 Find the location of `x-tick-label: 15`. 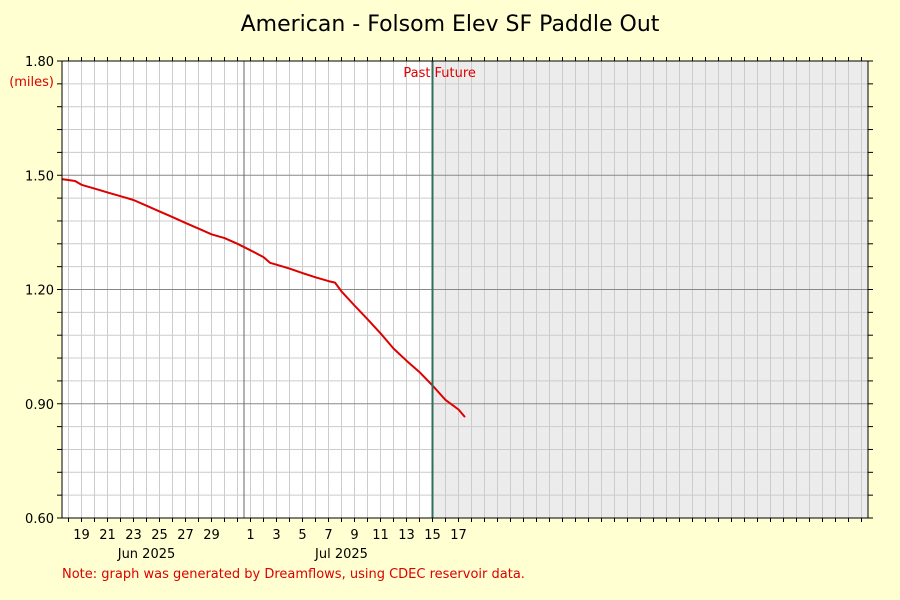

x-tick-label: 15 is located at coordinates (432, 535).